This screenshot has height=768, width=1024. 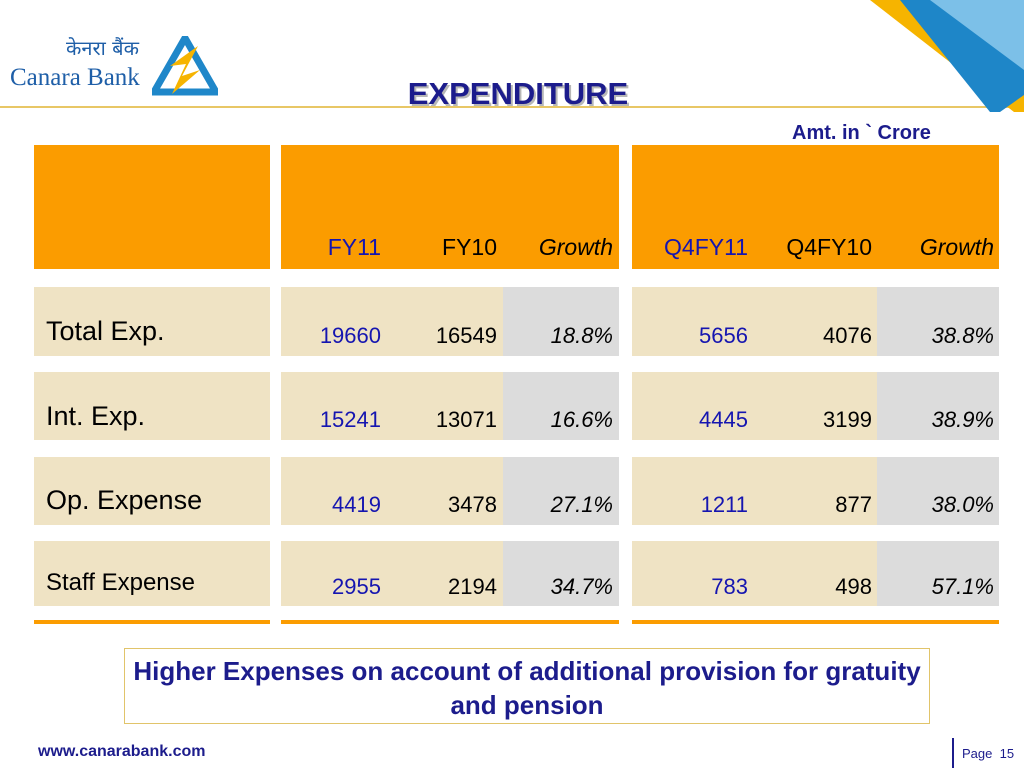 What do you see at coordinates (120, 582) in the screenshot?
I see `row-label: Staff Expense` at bounding box center [120, 582].